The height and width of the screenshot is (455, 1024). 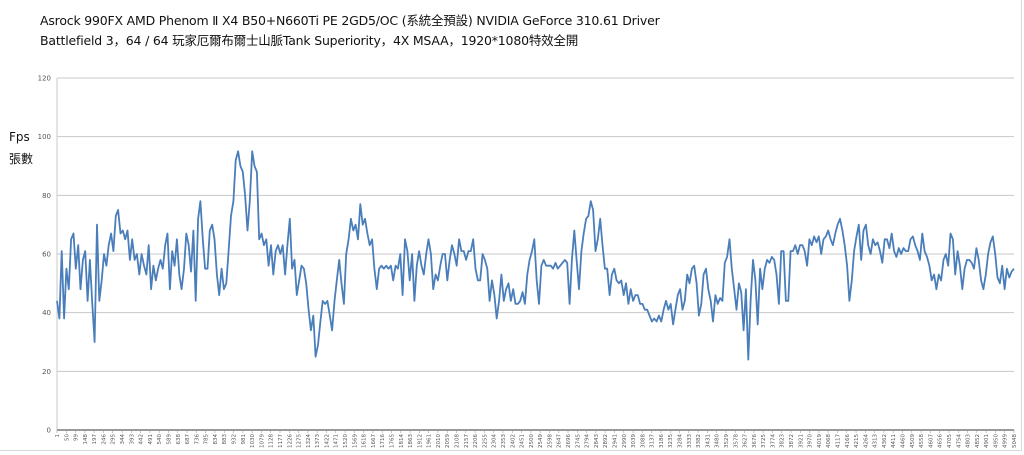 What do you see at coordinates (253, 441) in the screenshot?
I see `x-tick-label: 1030` at bounding box center [253, 441].